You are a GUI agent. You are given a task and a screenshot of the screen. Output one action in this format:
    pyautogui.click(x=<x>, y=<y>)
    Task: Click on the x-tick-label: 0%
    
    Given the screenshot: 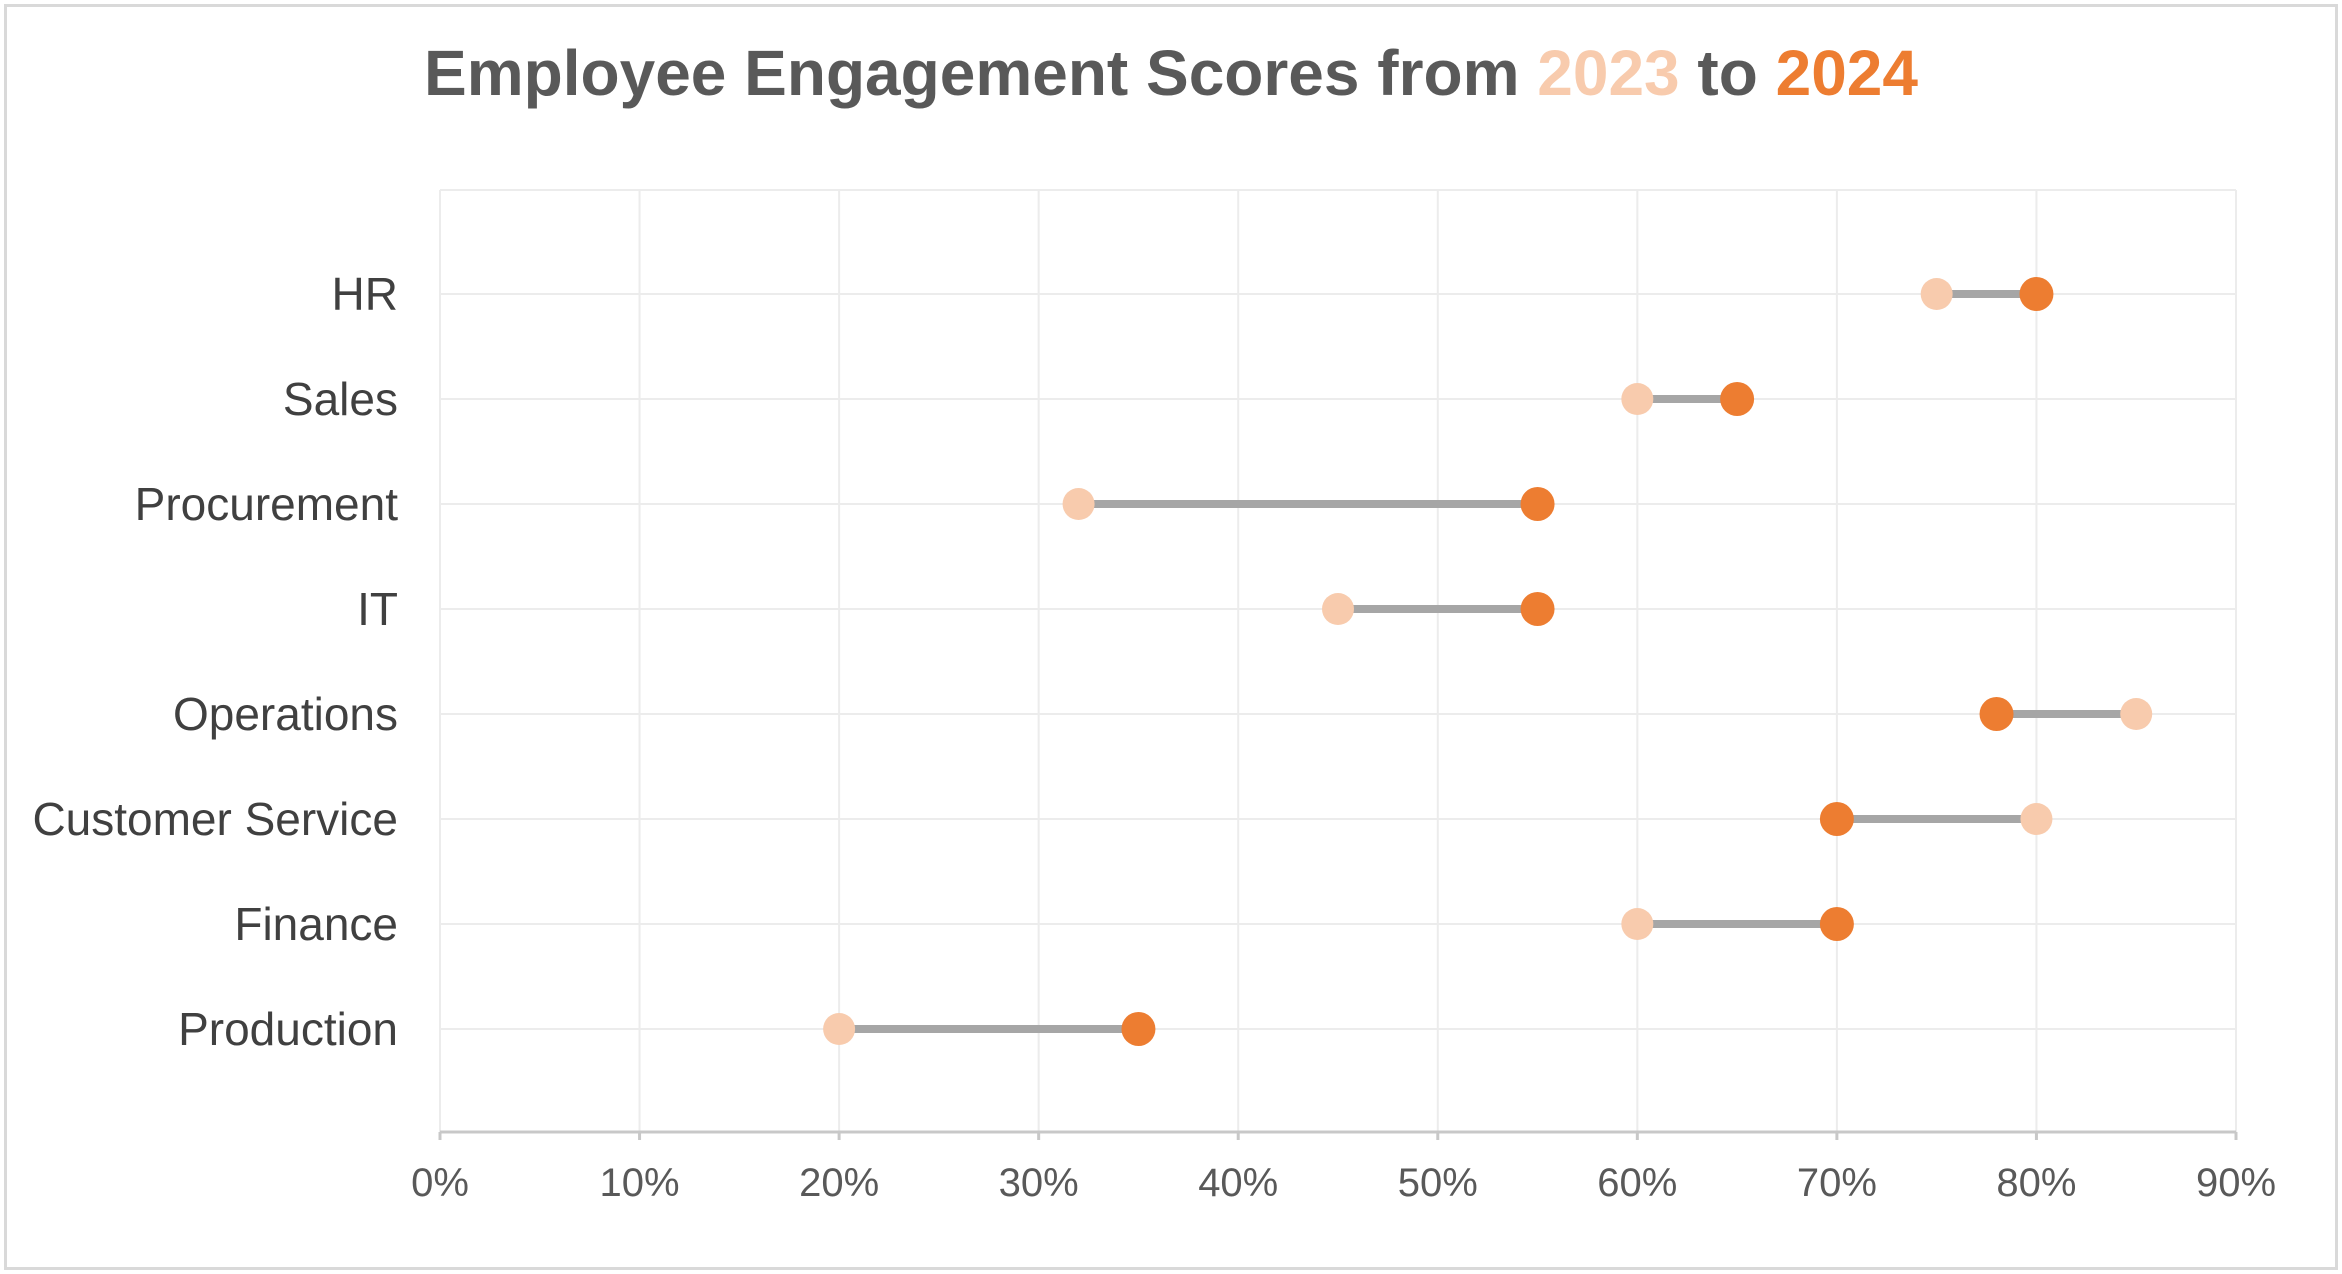 What is the action you would take?
    pyautogui.click(x=440, y=1183)
    